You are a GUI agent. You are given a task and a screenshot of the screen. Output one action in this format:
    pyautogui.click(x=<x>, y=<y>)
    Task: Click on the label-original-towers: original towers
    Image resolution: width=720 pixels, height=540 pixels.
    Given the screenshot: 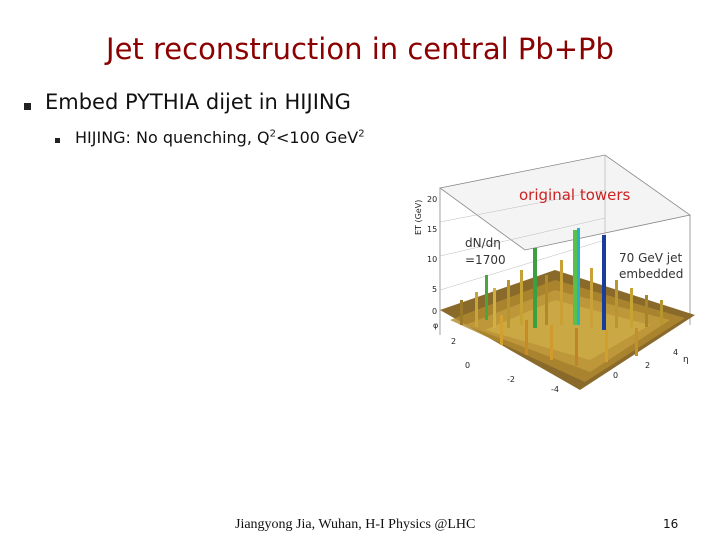 What is the action you would take?
    pyautogui.click(x=575, y=195)
    